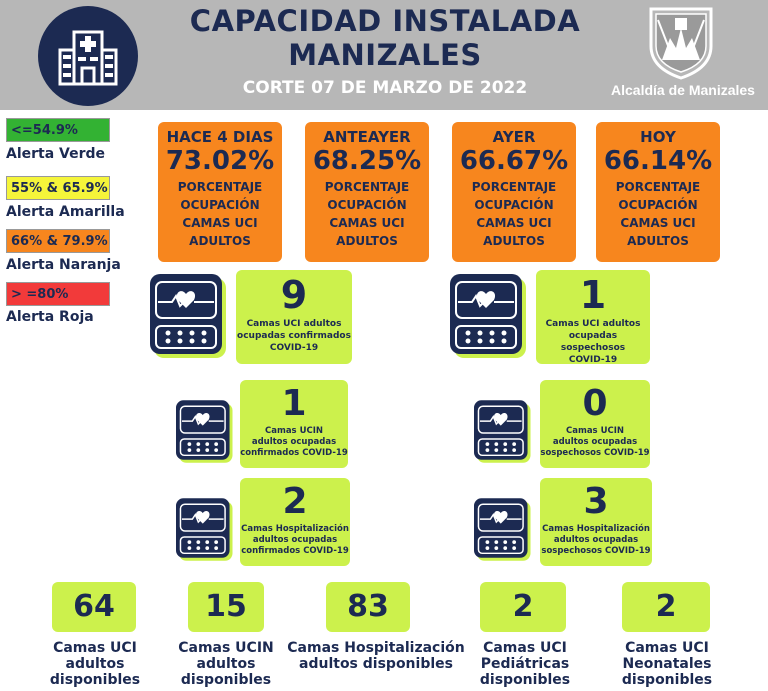 This screenshot has width=768, height=691. Describe the element at coordinates (226, 648) in the screenshot. I see `label-line: Camas UCIN` at that location.